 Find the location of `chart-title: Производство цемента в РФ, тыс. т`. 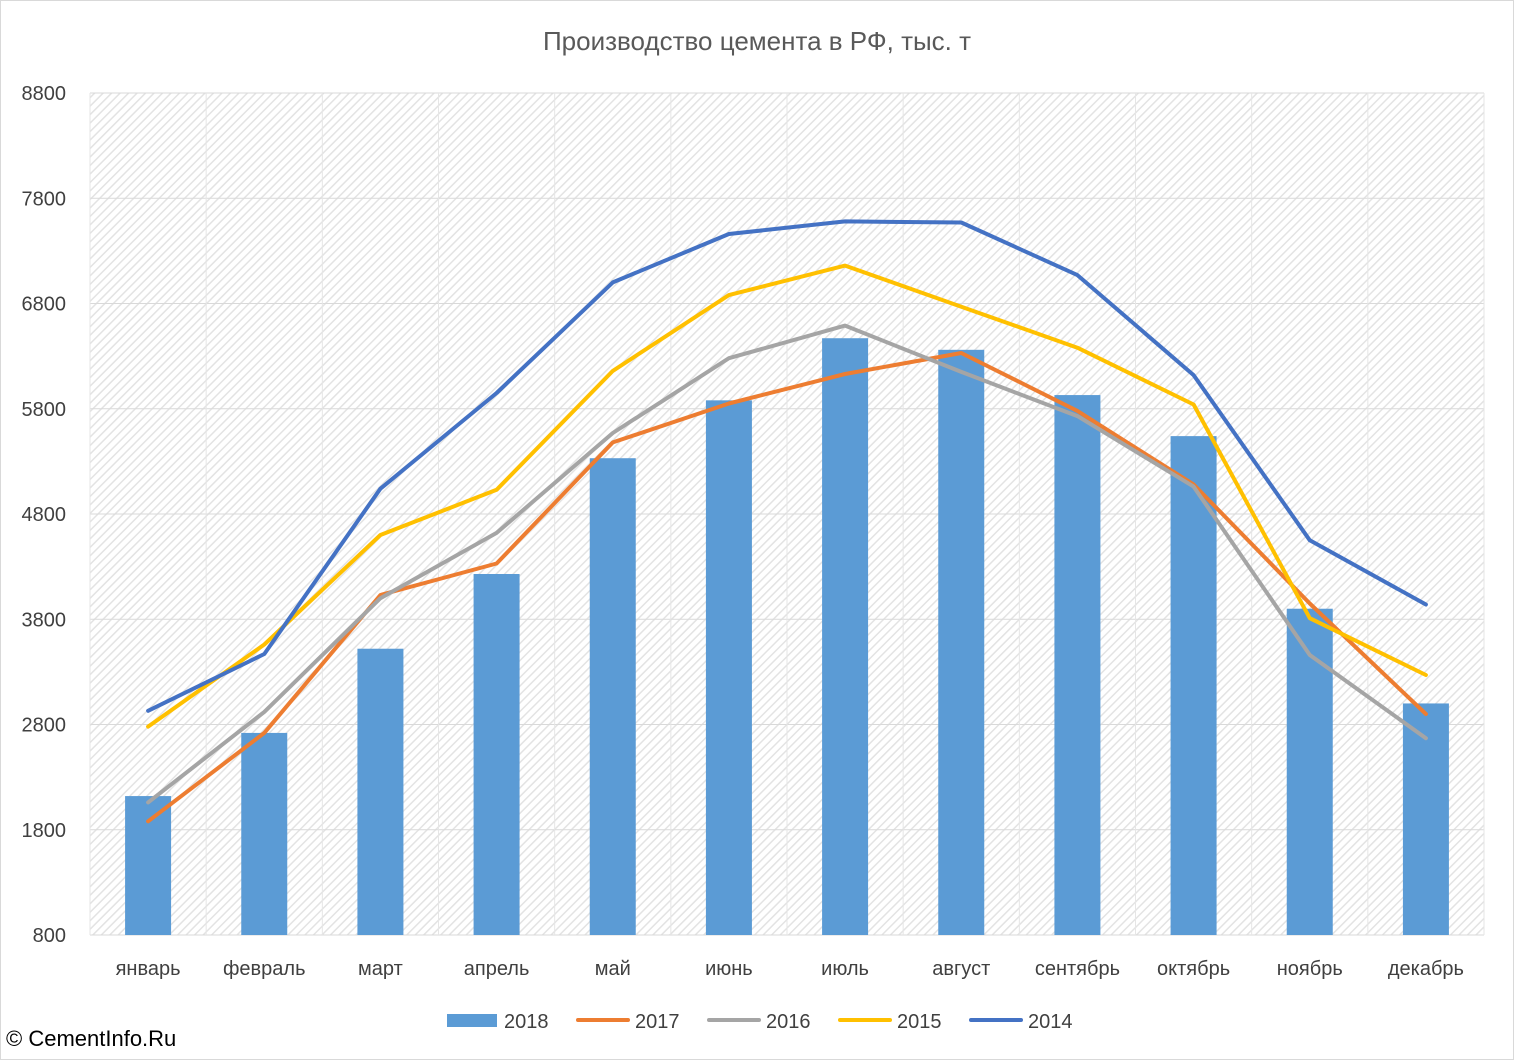

chart-title: Производство цемента в РФ, тыс. т is located at coordinates (757, 41).